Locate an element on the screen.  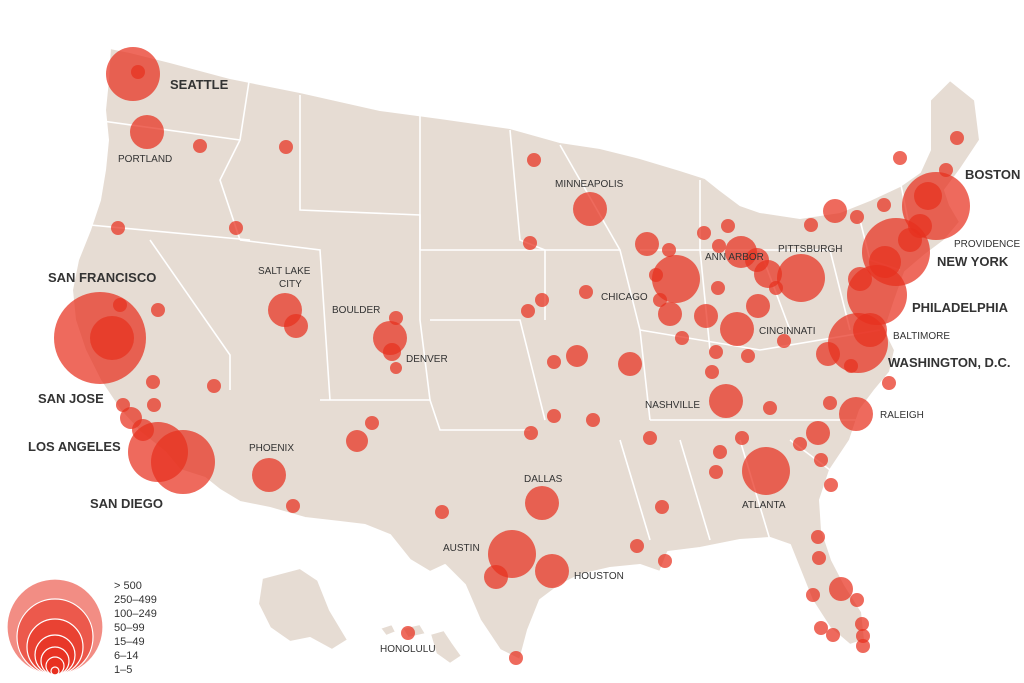
bubble-tulsa is located at coordinates (554, 416).